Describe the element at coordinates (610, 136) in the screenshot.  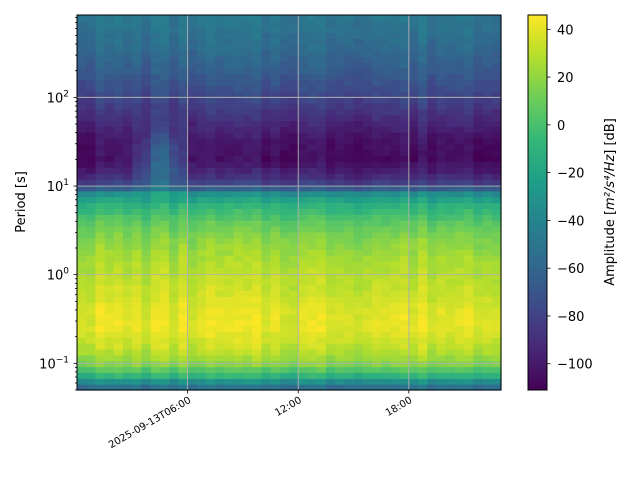
I see `colorbar-label-suffix: ] [dB]` at that location.